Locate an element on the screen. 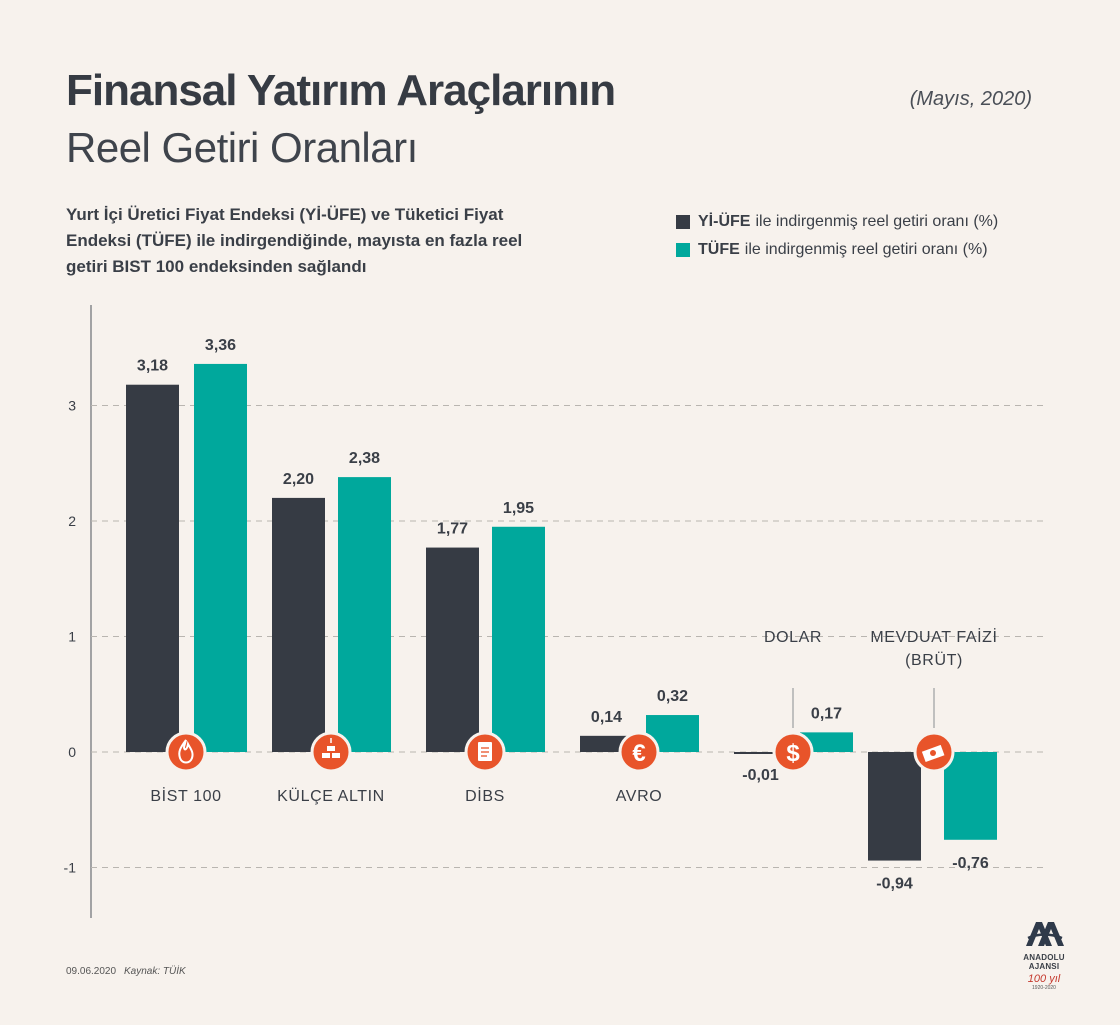  agency-logo: ANADOLU AJANSI 100 yıl 1920-2020 is located at coordinates (1044, 954).